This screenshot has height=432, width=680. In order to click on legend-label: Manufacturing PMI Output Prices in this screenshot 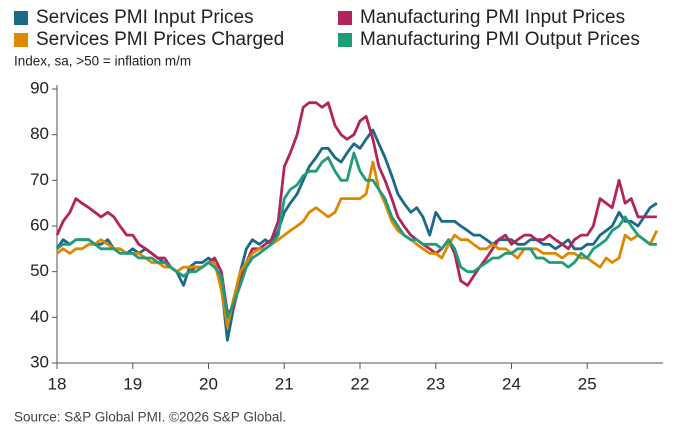, I will do `click(500, 39)`.